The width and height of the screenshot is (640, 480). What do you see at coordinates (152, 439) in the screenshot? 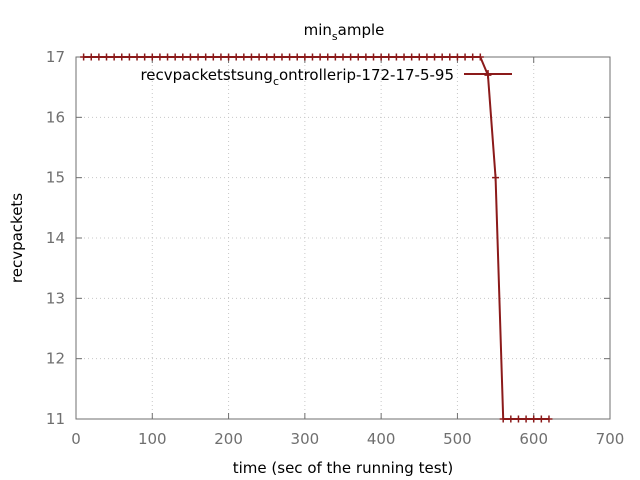
I see `x-tick-label: 100` at bounding box center [152, 439].